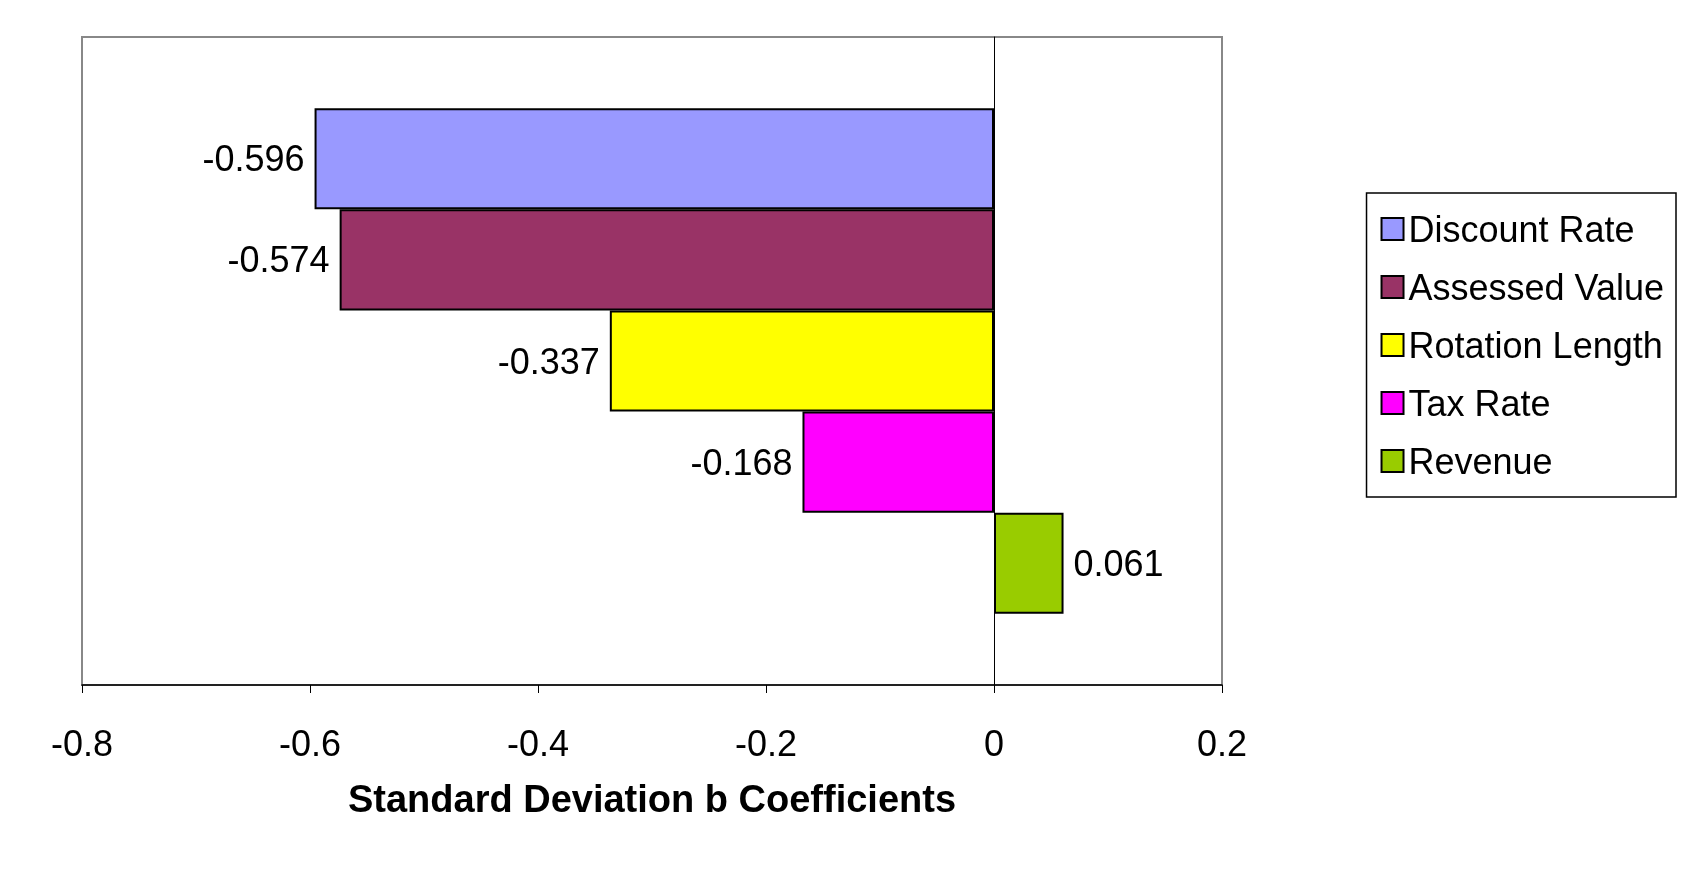 The image size is (1688, 886). I want to click on x-tick-label: 0, so click(994, 743).